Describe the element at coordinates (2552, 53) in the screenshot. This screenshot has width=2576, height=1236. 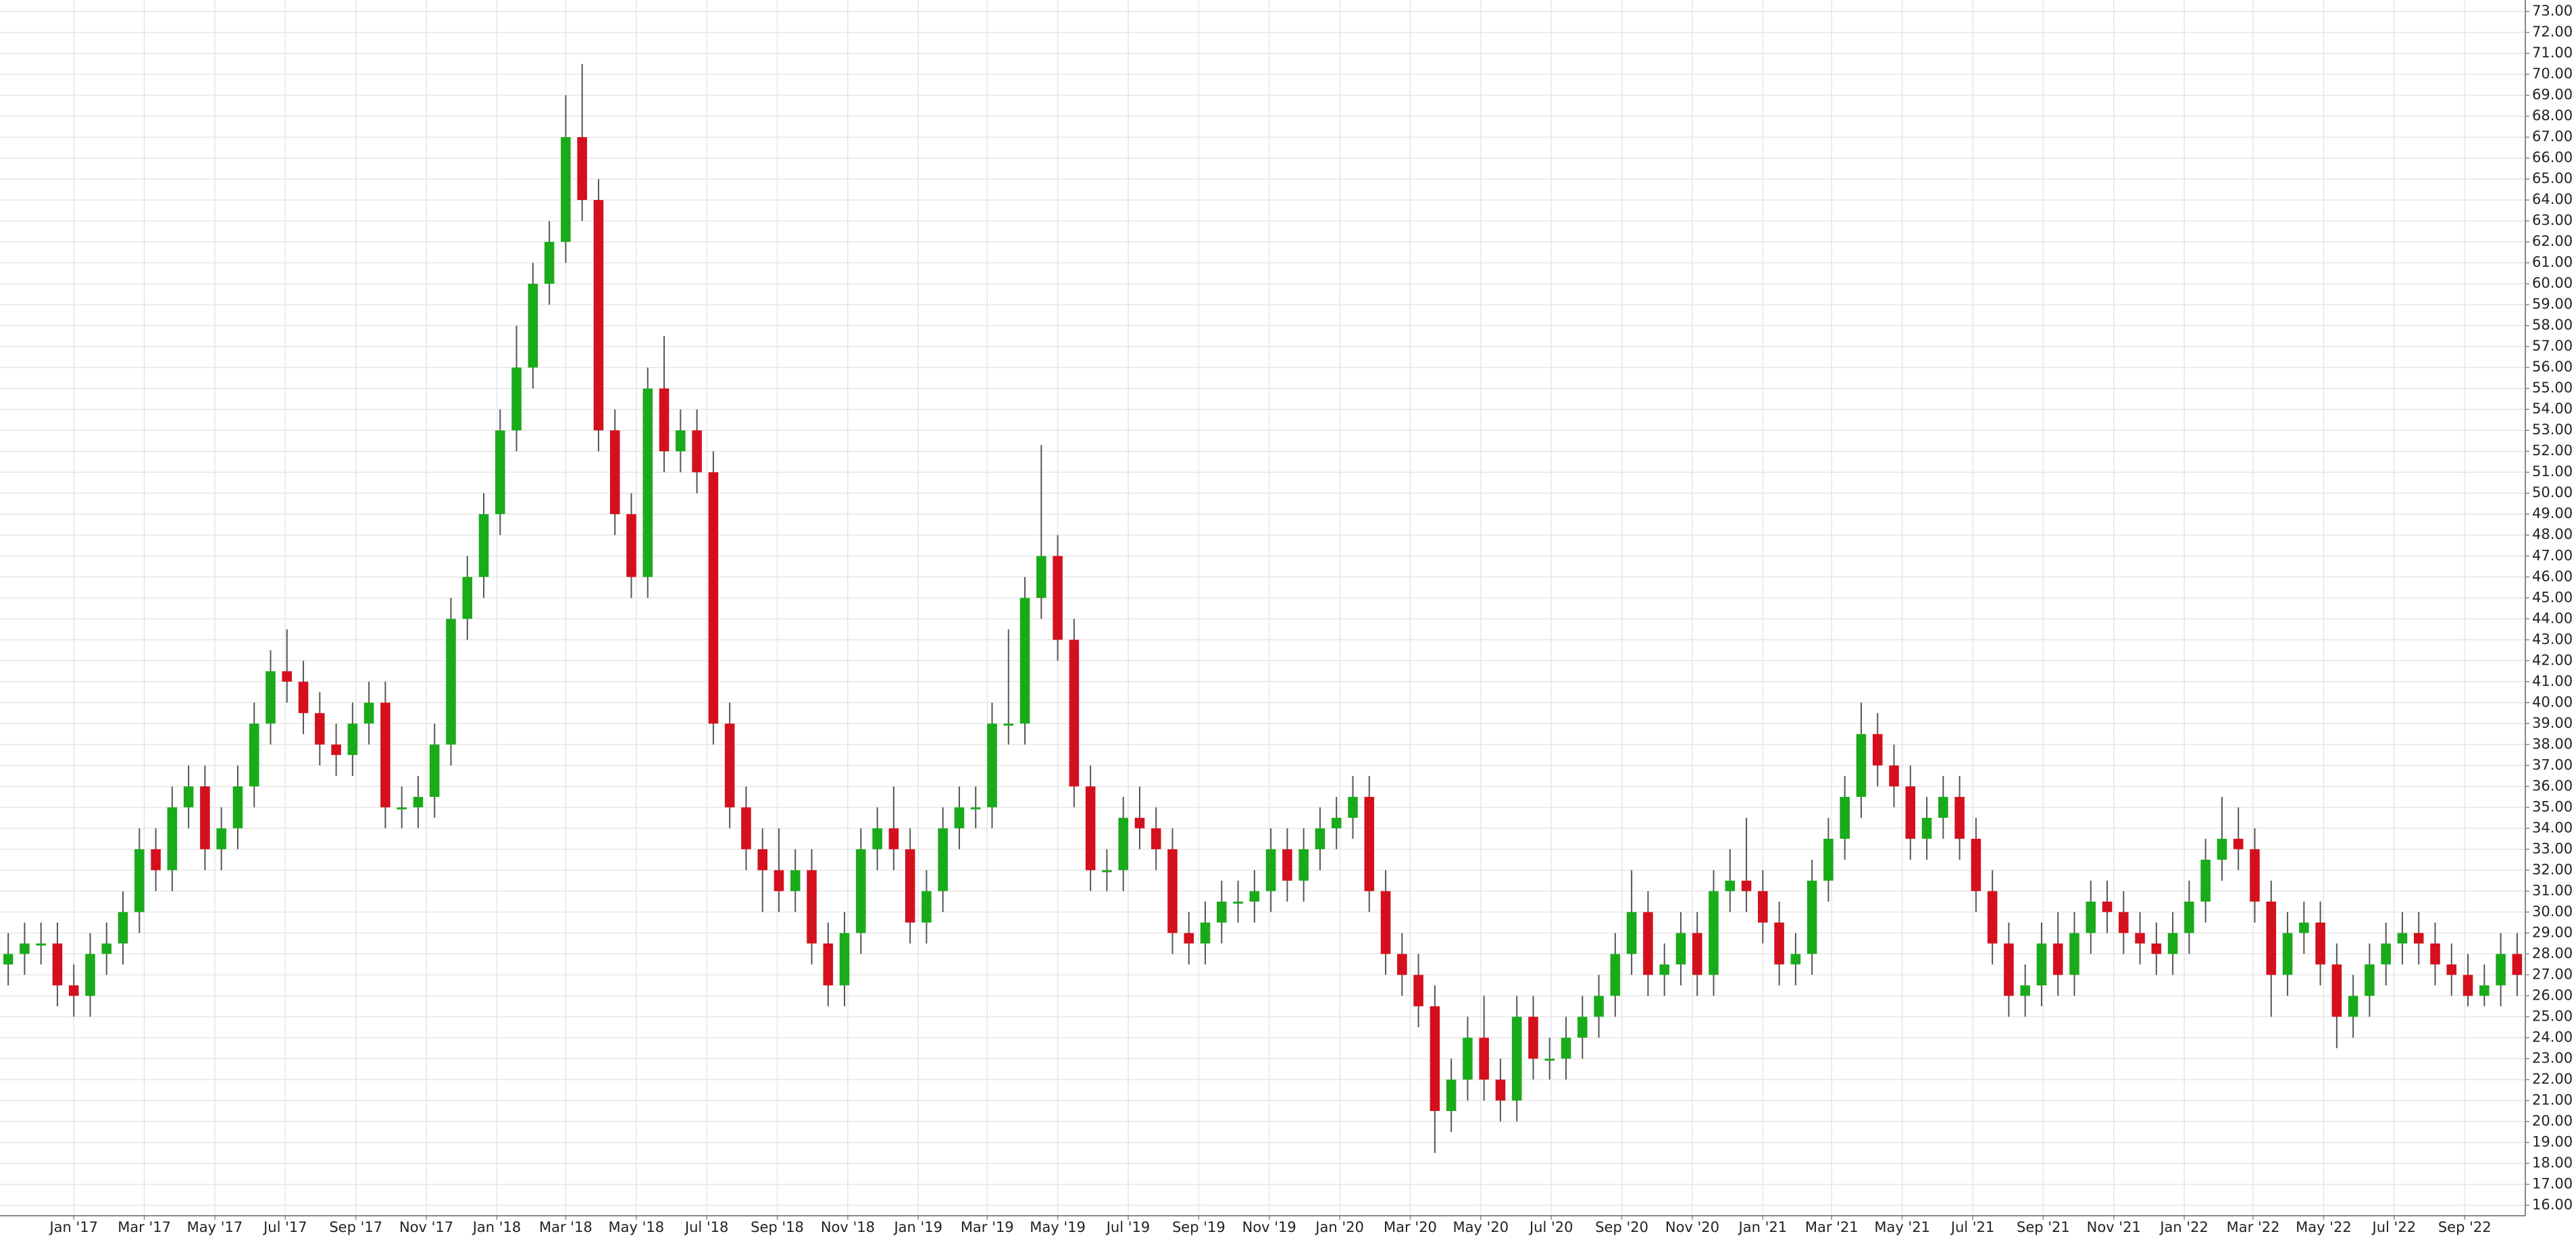
I see `y-tick-label: 71.00` at that location.